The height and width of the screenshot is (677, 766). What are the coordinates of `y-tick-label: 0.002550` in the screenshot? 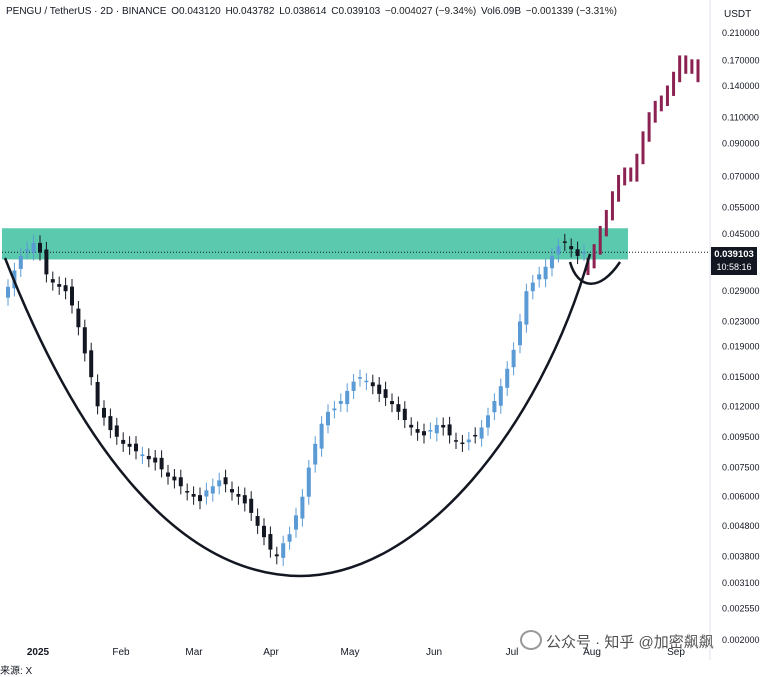 It's located at (741, 608).